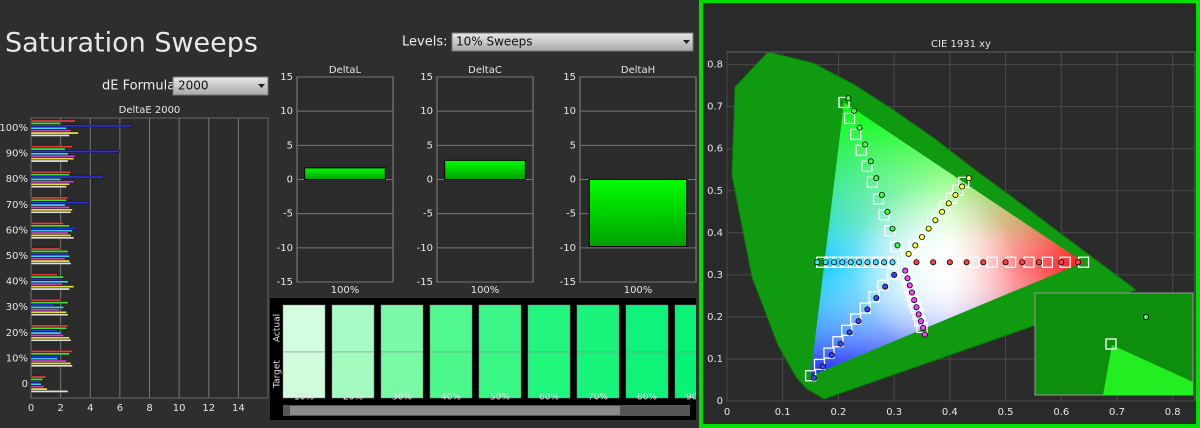 This screenshot has height=428, width=1200. I want to click on chart-title: DeltaE 2000, so click(150, 110).